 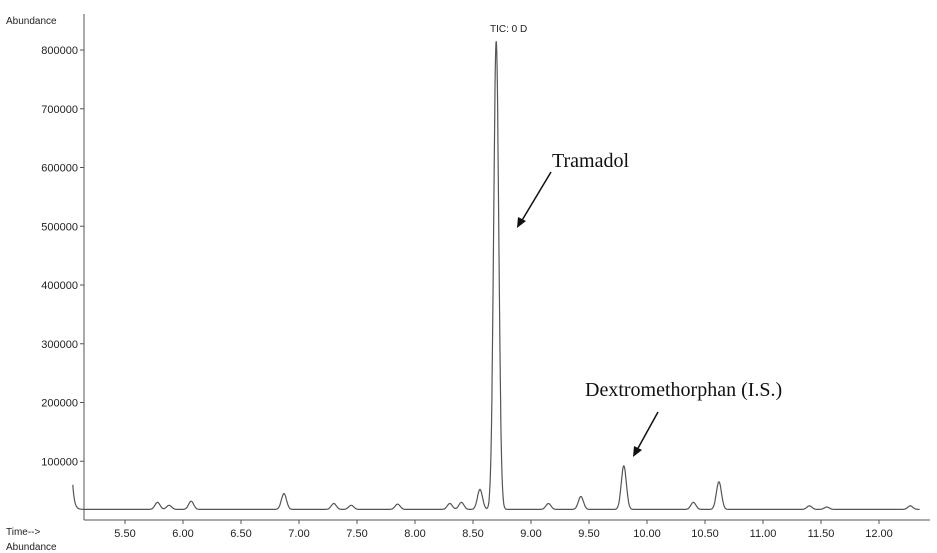 What do you see at coordinates (59, 345) in the screenshot?
I see `y-tick-label: 300000` at bounding box center [59, 345].